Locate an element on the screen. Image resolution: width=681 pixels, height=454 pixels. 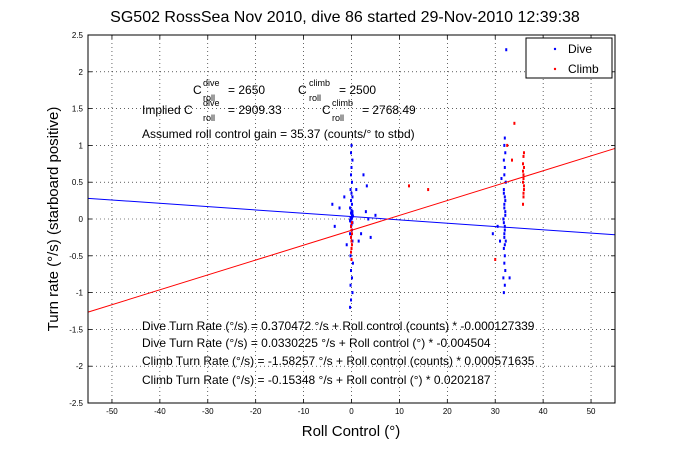
implied-climb-label: C is located at coordinates (326, 110).